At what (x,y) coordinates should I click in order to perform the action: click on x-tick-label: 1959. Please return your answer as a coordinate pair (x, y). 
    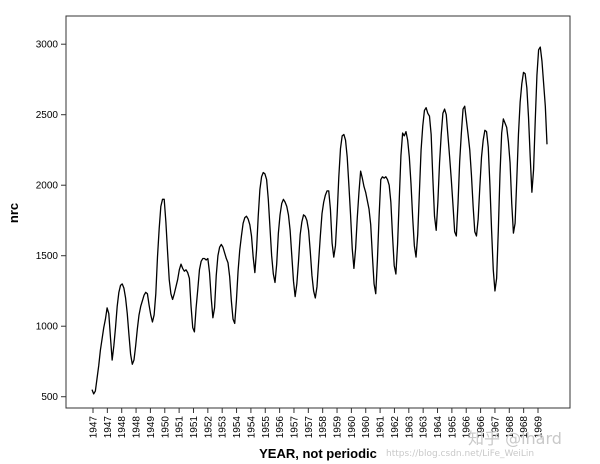
    Looking at the image, I should click on (338, 427).